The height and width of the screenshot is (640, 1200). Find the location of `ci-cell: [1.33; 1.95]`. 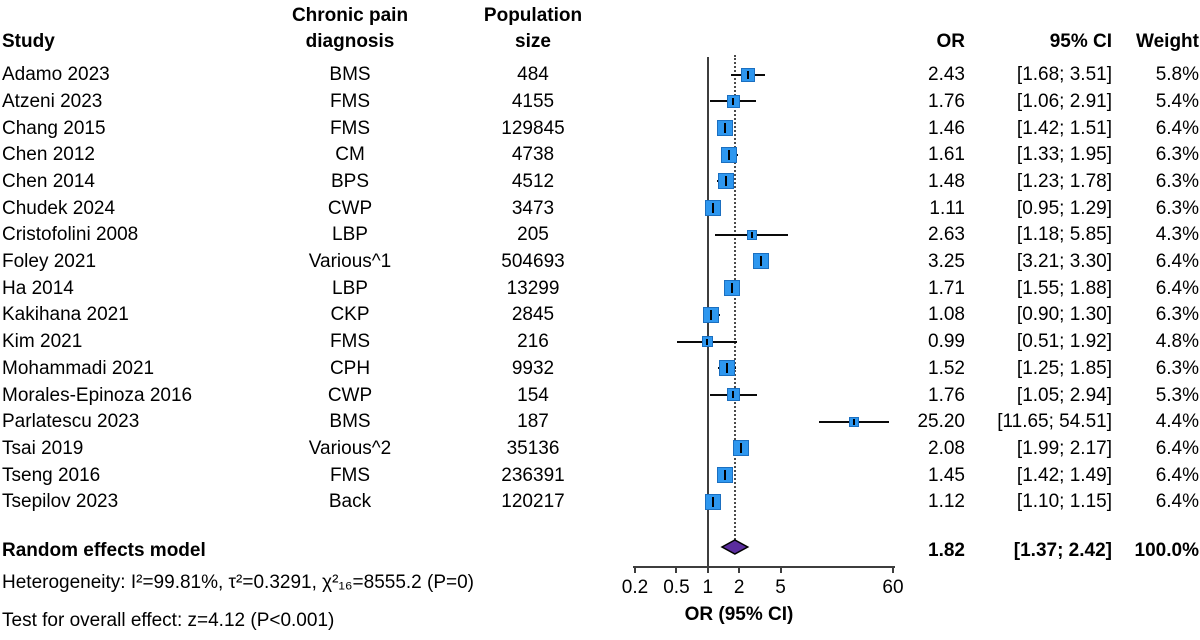

ci-cell: [1.33; 1.95] is located at coordinates (1064, 155).